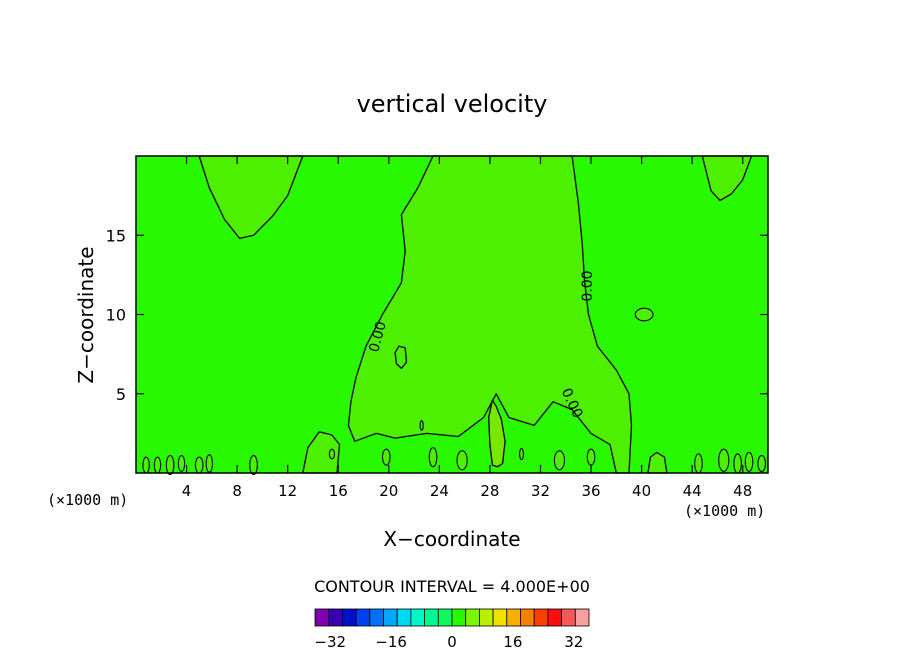 Image resolution: width=904 pixels, height=654 pixels. What do you see at coordinates (121, 394) in the screenshot?
I see `y-tick-label: 5` at bounding box center [121, 394].